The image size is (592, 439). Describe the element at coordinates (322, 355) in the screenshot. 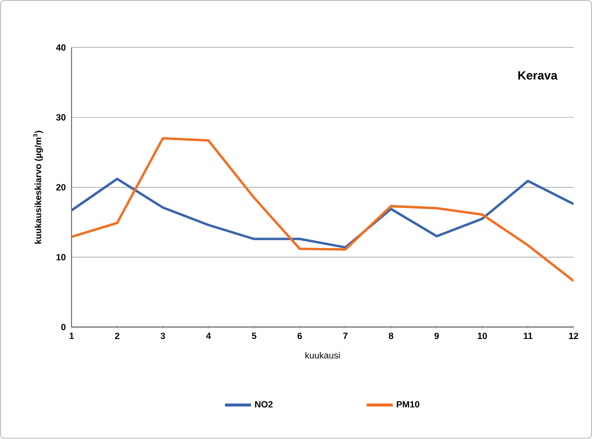

I see `x-axis-title: kuukausi` at that location.